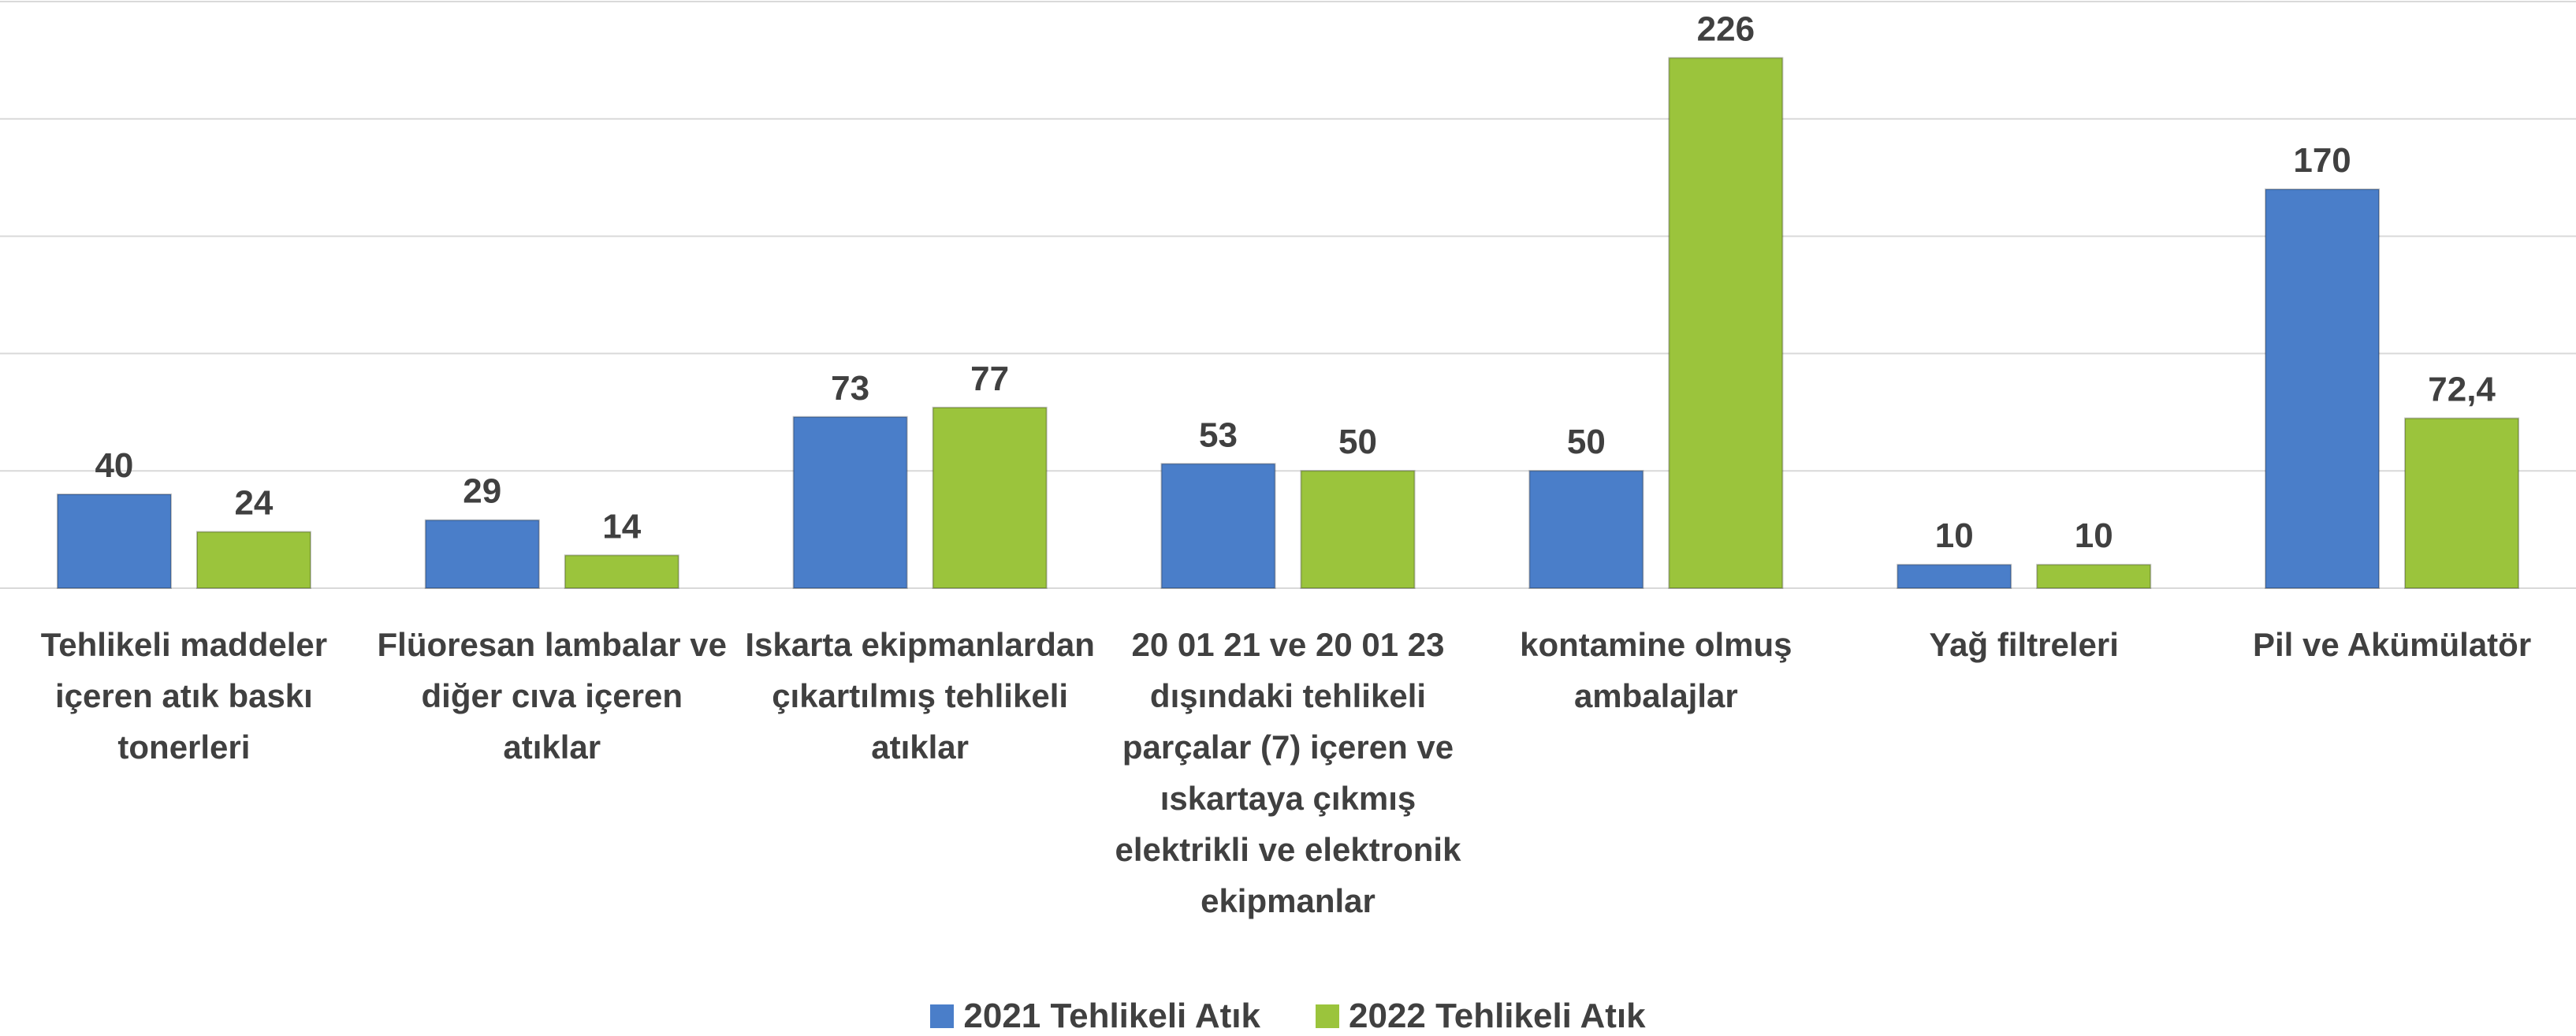  I want to click on data-label: 73, so click(850, 388).